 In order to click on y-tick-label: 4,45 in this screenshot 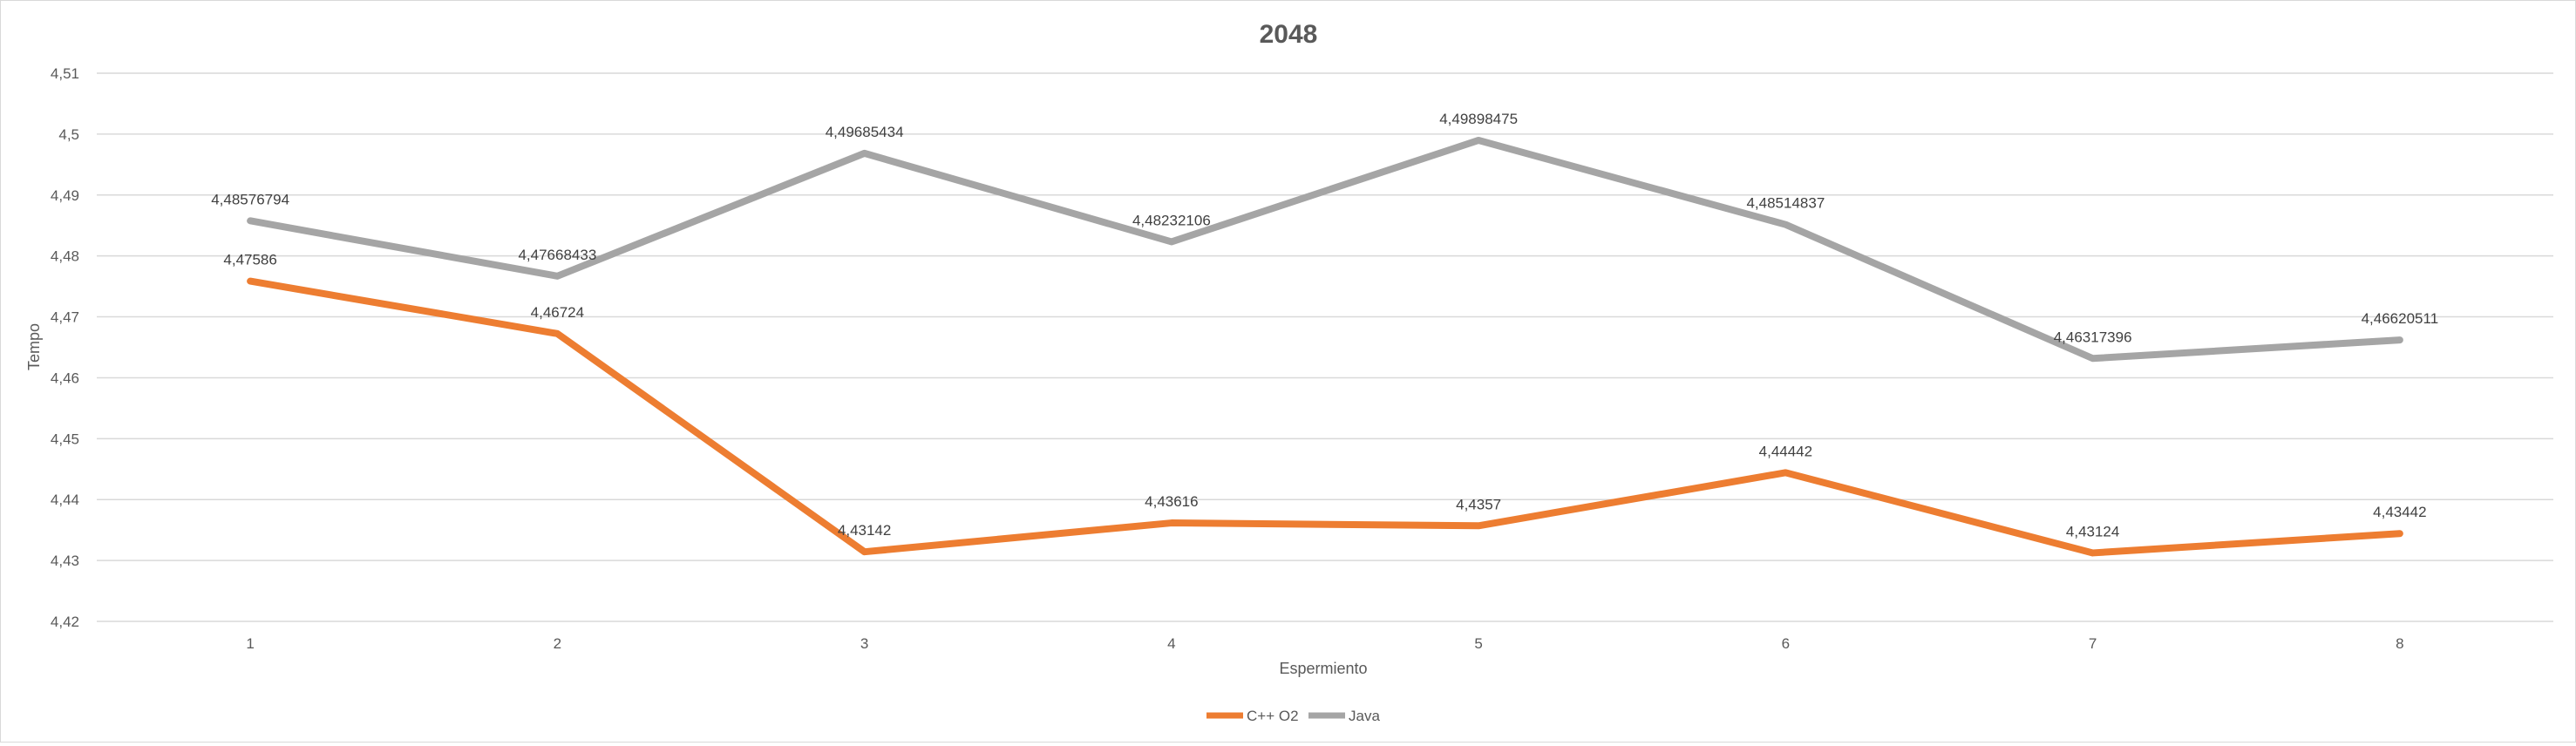, I will do `click(65, 439)`.